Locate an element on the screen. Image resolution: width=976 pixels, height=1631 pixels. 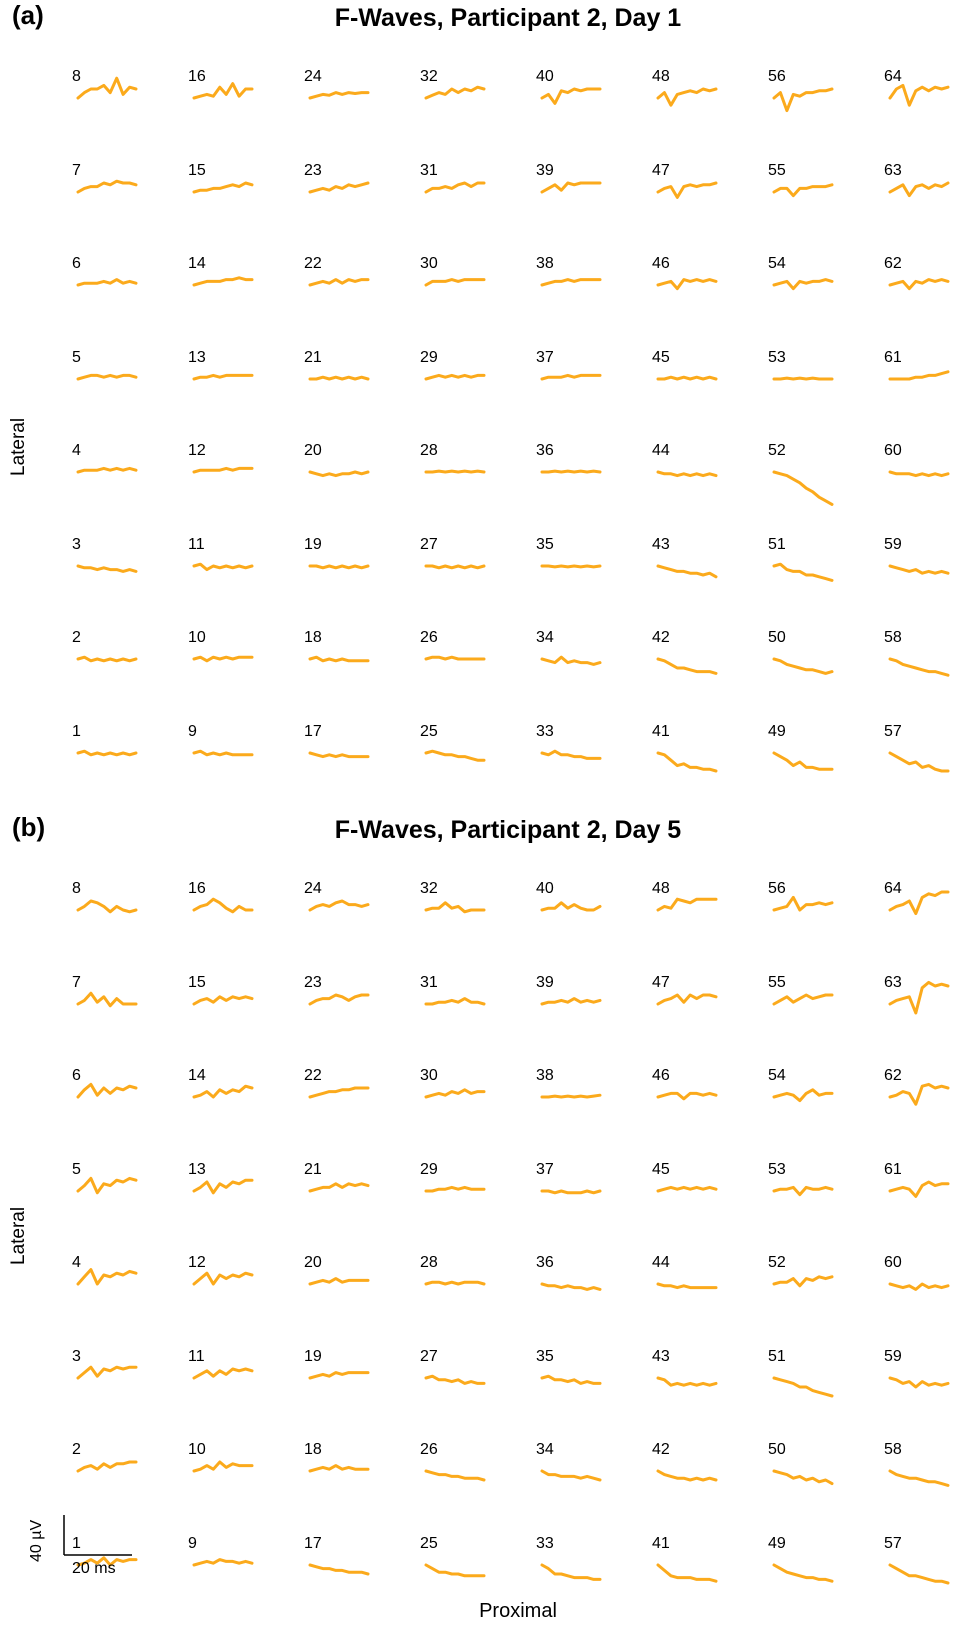
channel-54: 54 is located at coordinates (823, 1112).